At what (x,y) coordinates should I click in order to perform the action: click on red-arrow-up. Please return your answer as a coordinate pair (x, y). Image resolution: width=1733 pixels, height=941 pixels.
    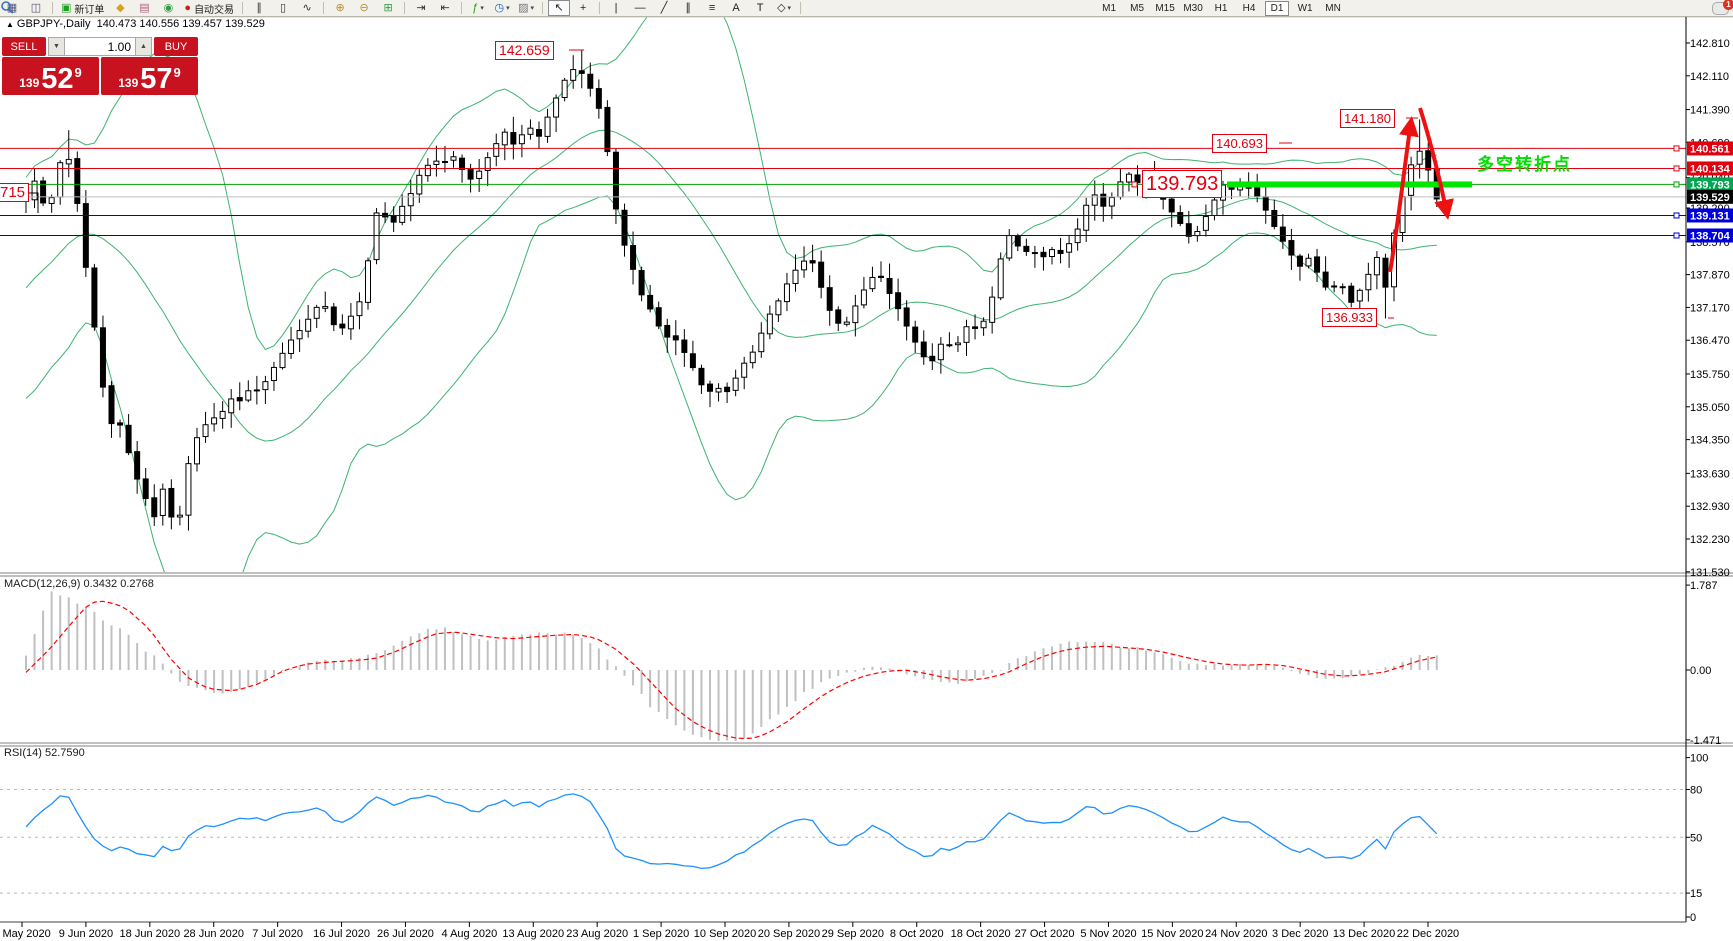
    Looking at the image, I should click on (1403, 194).